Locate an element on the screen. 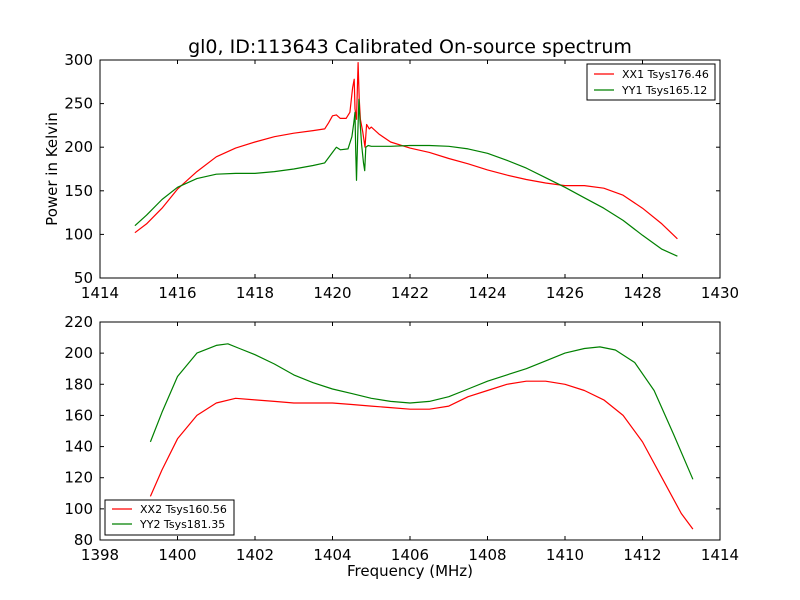  x-tick-label: 1412 is located at coordinates (642, 555).